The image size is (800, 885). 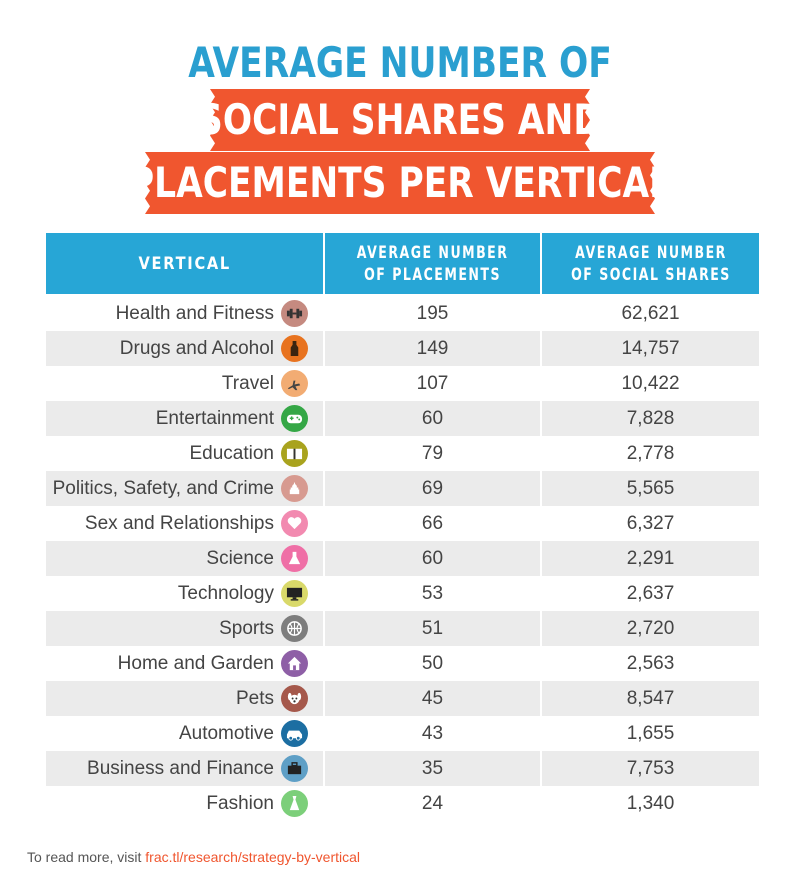 I want to click on dress-icon, so click(x=294, y=803).